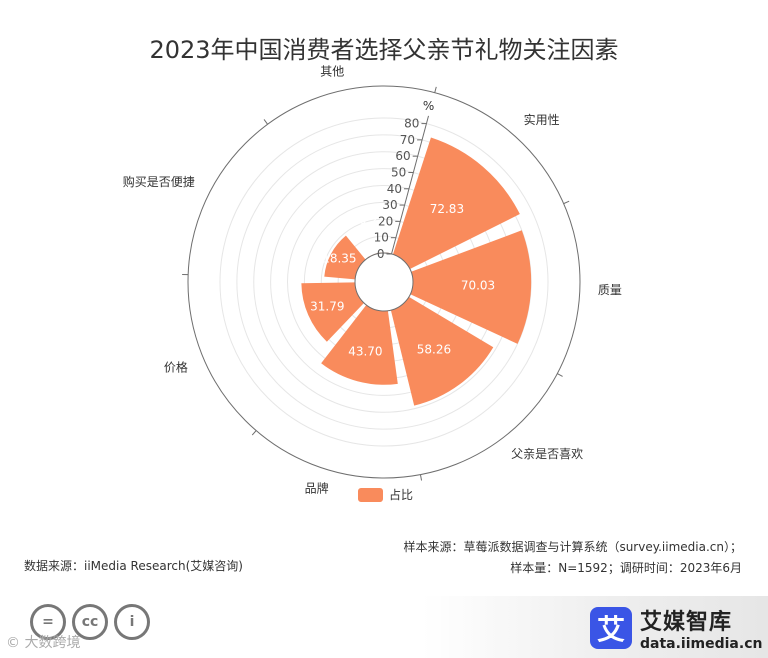  Describe the element at coordinates (317, 489) in the screenshot. I see `category-label: 品牌` at that location.